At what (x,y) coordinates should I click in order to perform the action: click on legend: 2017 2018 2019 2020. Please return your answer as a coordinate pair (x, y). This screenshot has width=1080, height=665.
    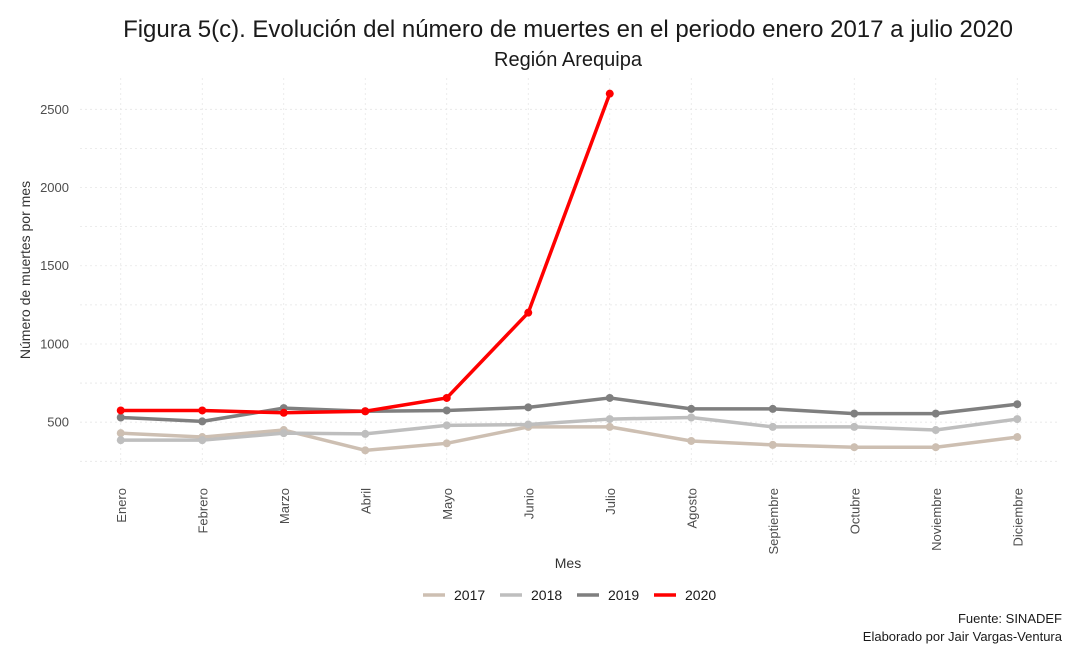
    Looking at the image, I should click on (569, 595).